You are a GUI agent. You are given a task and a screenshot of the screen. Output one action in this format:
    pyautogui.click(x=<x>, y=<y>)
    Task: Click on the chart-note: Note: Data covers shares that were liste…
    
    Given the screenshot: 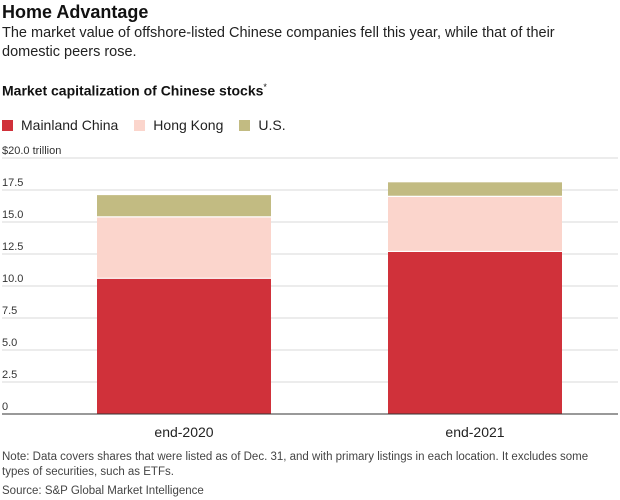 What is the action you would take?
    pyautogui.click(x=295, y=464)
    